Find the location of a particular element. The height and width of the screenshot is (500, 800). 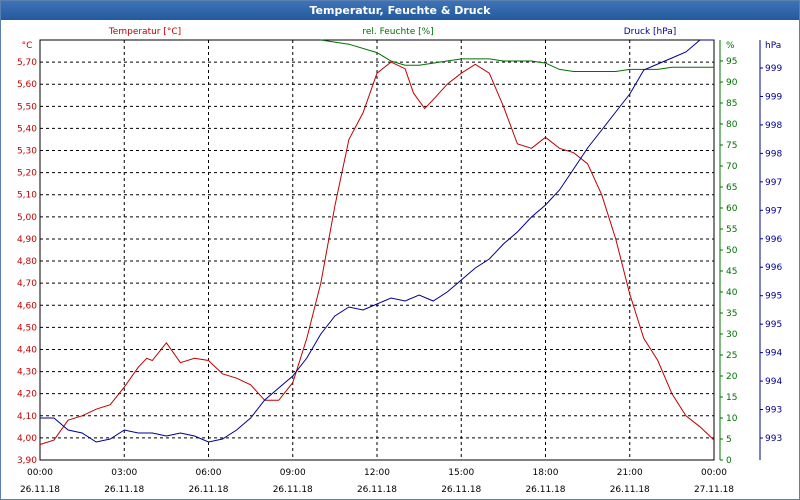

temp-tick-label: 4,00 is located at coordinates (27, 439).